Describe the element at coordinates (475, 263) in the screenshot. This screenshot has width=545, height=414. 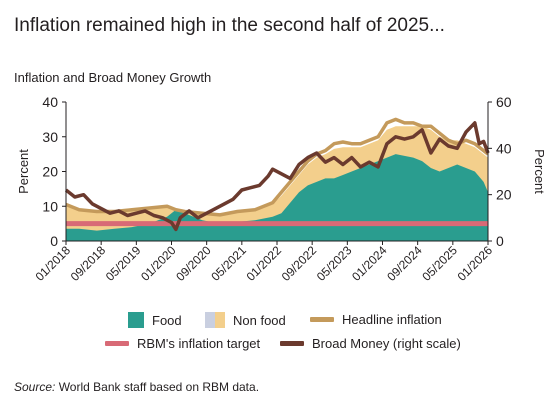
I see `x-tick-label: 01/2026` at that location.